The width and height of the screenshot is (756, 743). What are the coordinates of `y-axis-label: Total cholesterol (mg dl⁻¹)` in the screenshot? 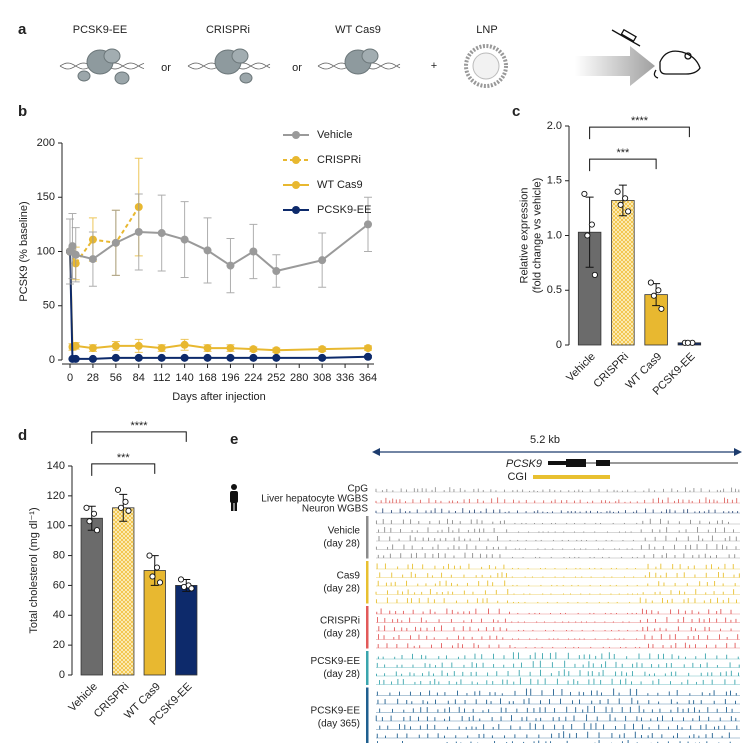 It's located at (34, 570).